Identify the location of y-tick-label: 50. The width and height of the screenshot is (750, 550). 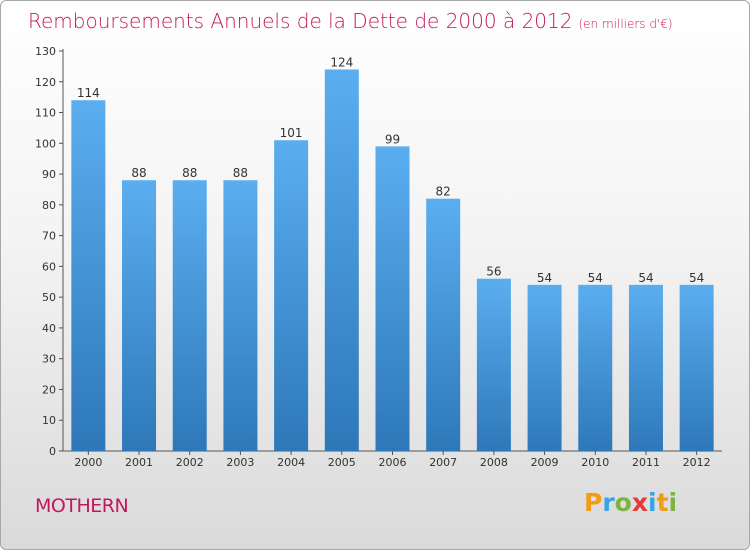
(49, 297).